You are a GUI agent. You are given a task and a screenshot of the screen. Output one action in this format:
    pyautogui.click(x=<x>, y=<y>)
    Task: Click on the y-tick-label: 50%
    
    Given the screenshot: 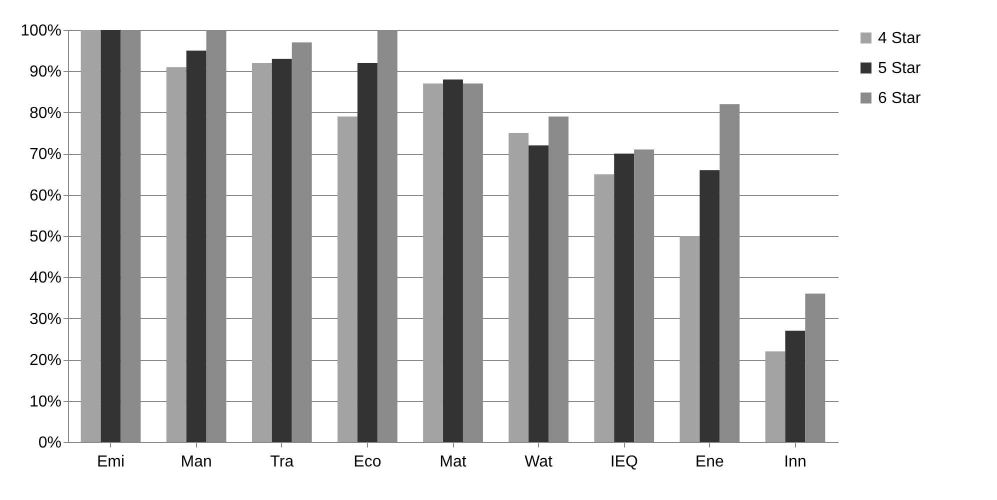 What is the action you would take?
    pyautogui.click(x=45, y=237)
    